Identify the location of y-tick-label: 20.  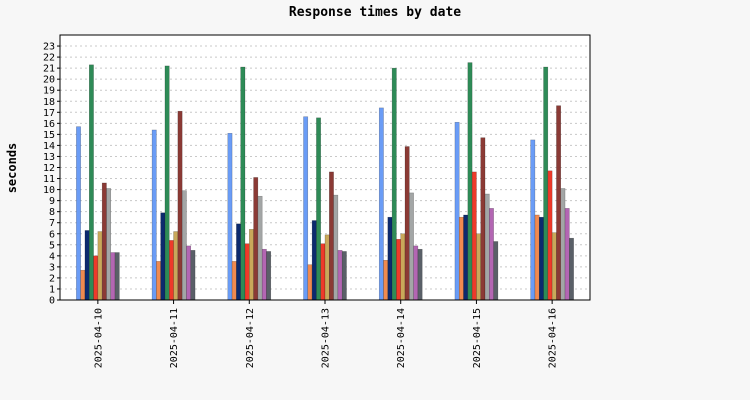
(49, 80).